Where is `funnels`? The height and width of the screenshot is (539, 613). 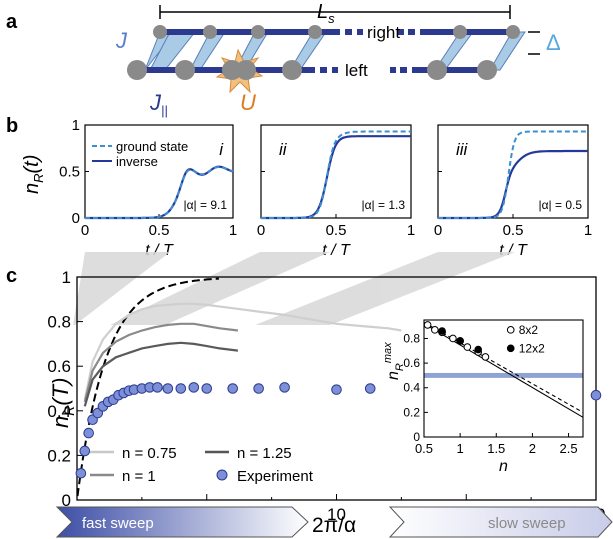 funnels is located at coordinates (294, 288).